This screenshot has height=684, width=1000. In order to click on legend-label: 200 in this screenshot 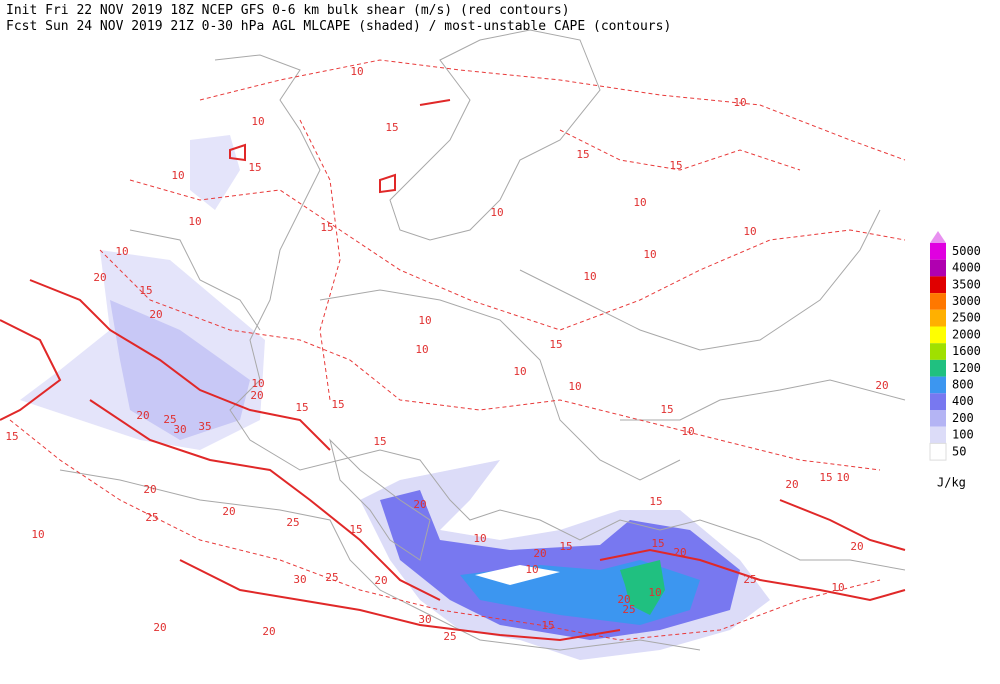, I will do `click(963, 418)`.